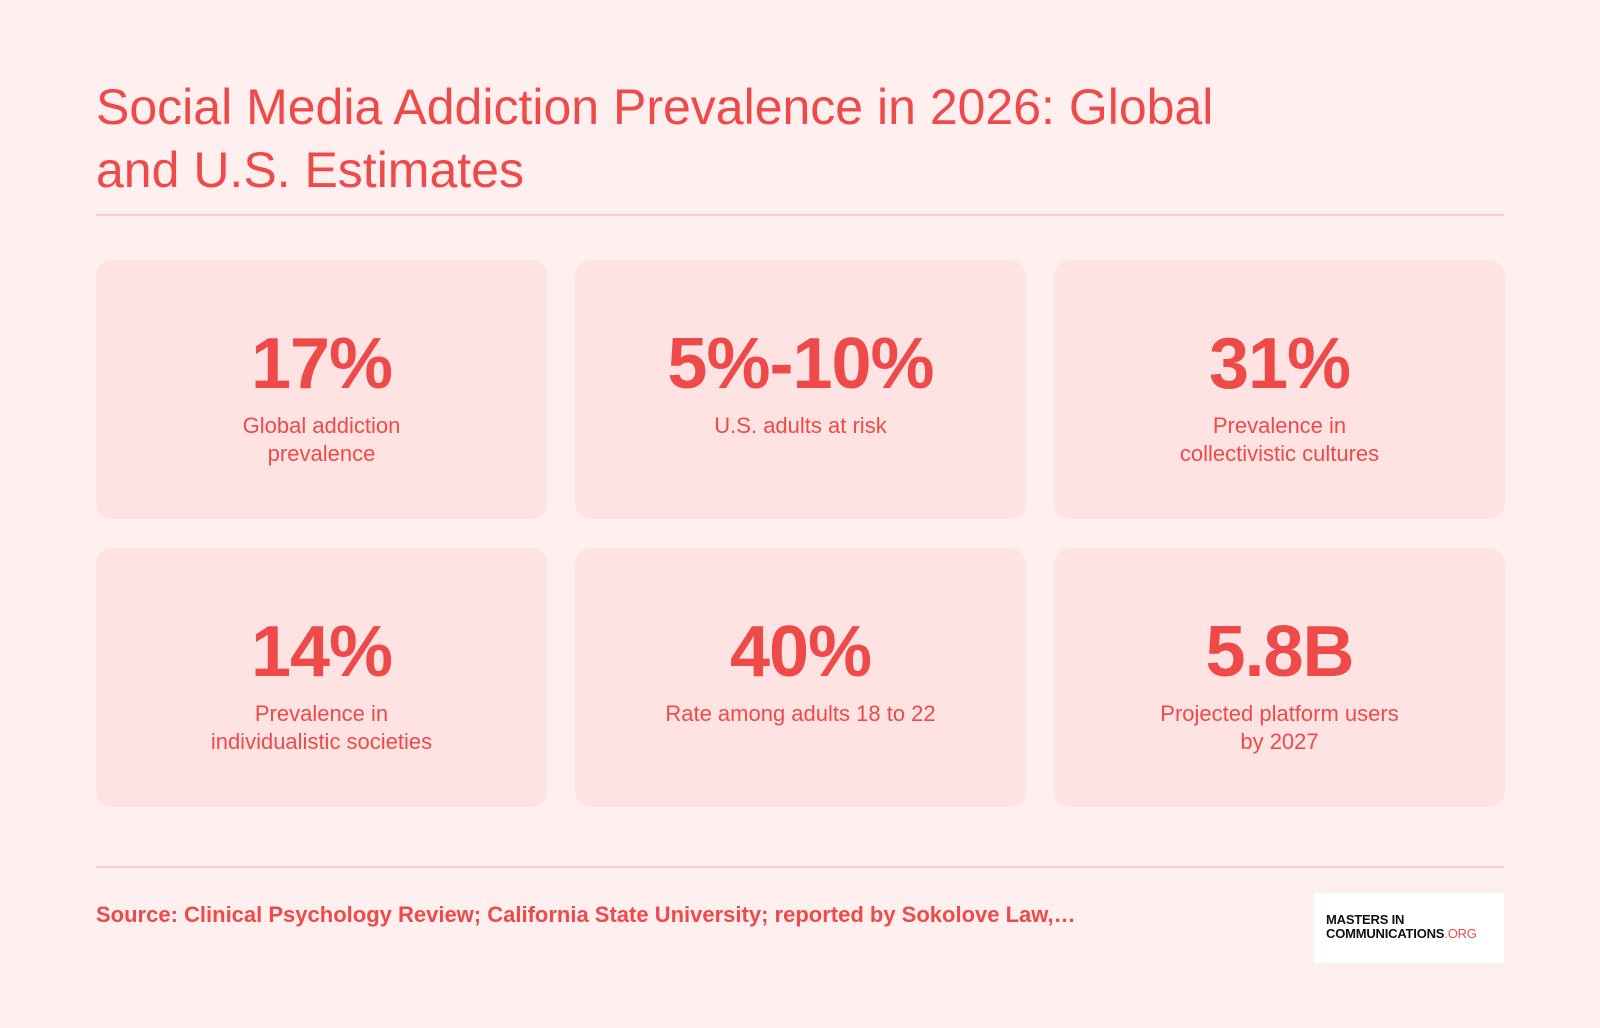  Describe the element at coordinates (800, 364) in the screenshot. I see `stat-value: 5%-10%` at that location.